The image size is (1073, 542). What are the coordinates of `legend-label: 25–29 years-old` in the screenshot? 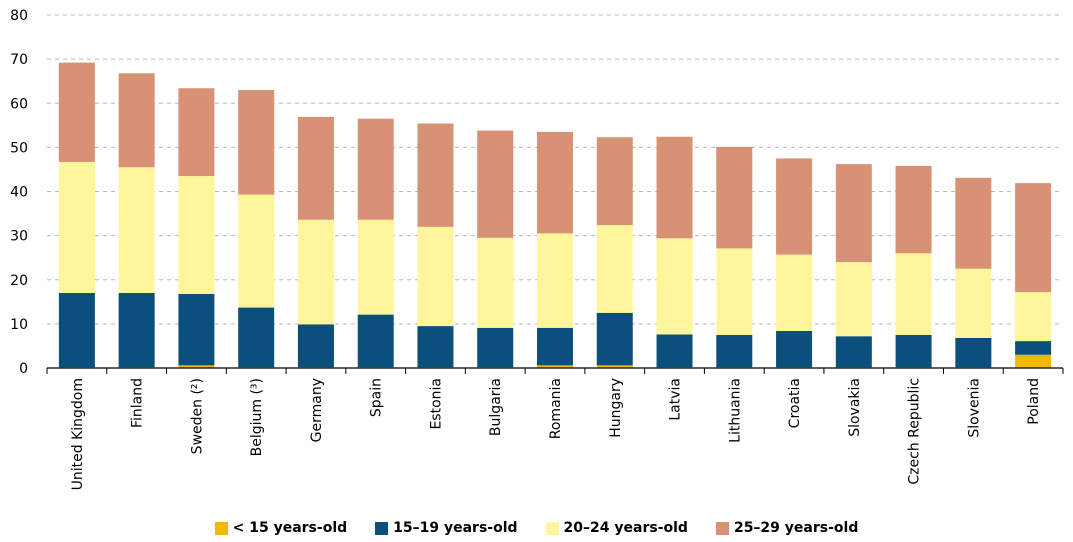 It's located at (796, 528).